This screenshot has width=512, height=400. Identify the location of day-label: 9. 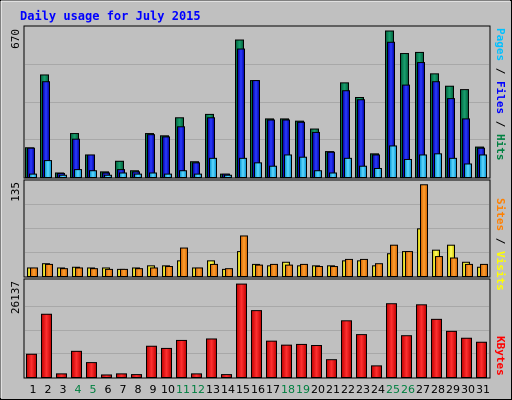
(153, 389).